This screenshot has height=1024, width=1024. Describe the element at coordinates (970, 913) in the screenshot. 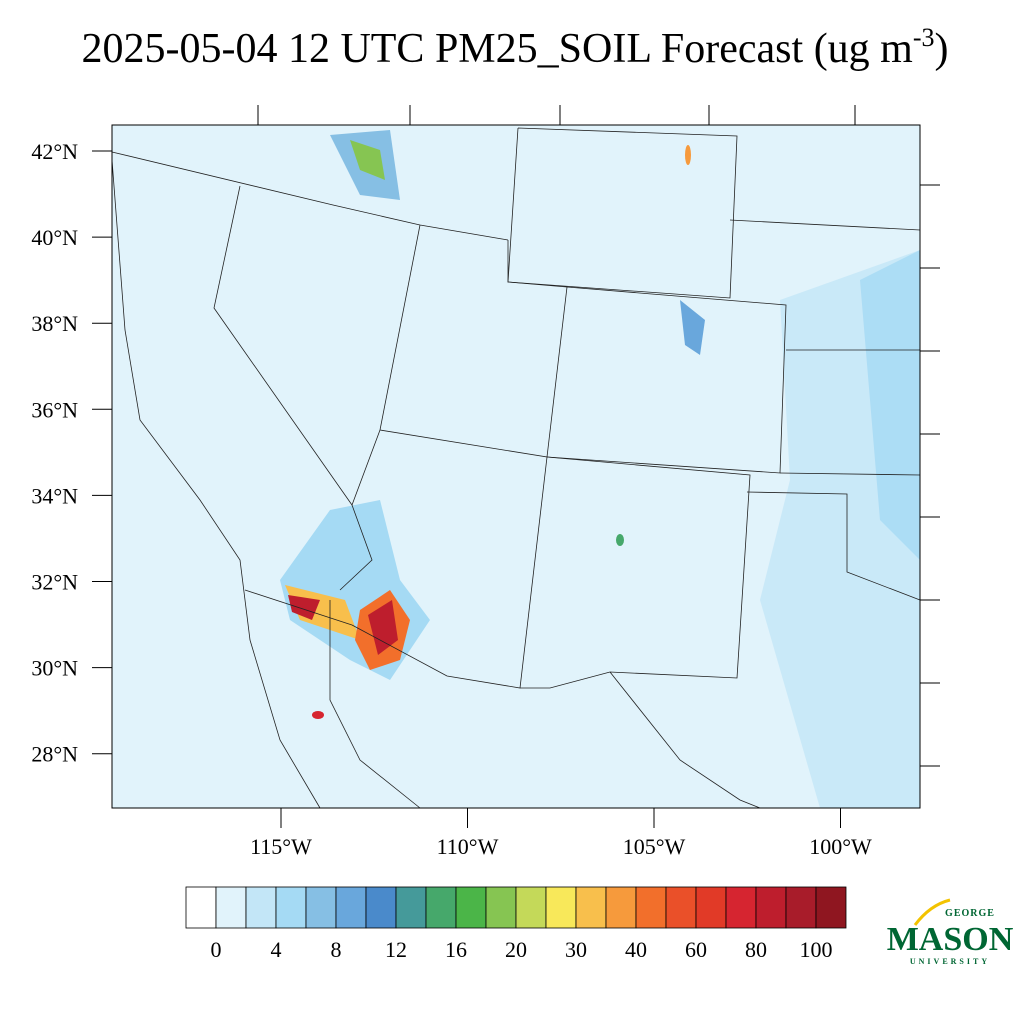

I see `logo-top: GEORGE` at that location.